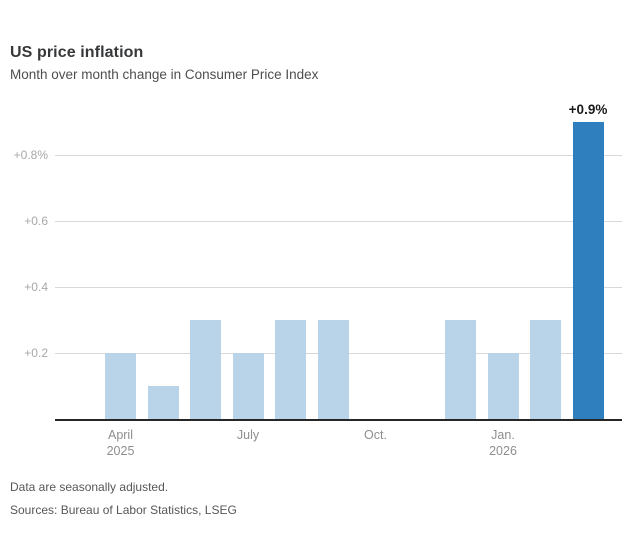 The width and height of the screenshot is (625, 541). What do you see at coordinates (36, 353) in the screenshot?
I see `y-axis-tick-label: +0.2` at bounding box center [36, 353].